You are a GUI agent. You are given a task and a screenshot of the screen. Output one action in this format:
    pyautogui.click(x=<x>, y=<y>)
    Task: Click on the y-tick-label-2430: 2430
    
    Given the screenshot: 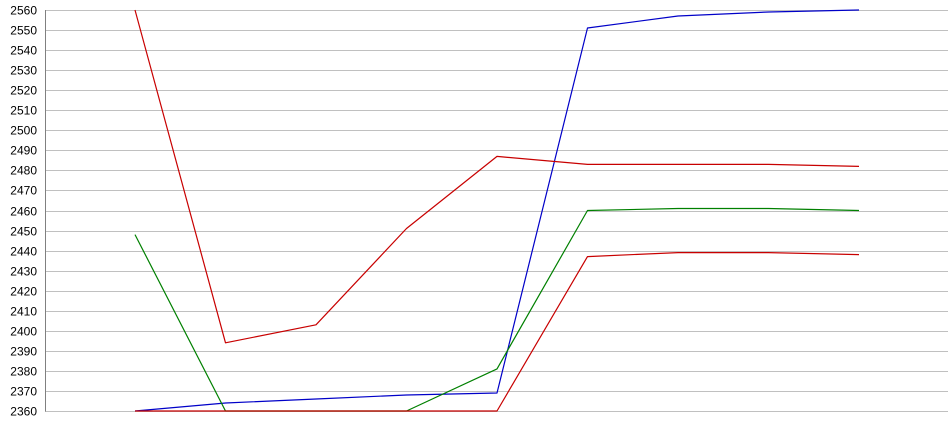 What is the action you would take?
    pyautogui.click(x=23, y=272)
    